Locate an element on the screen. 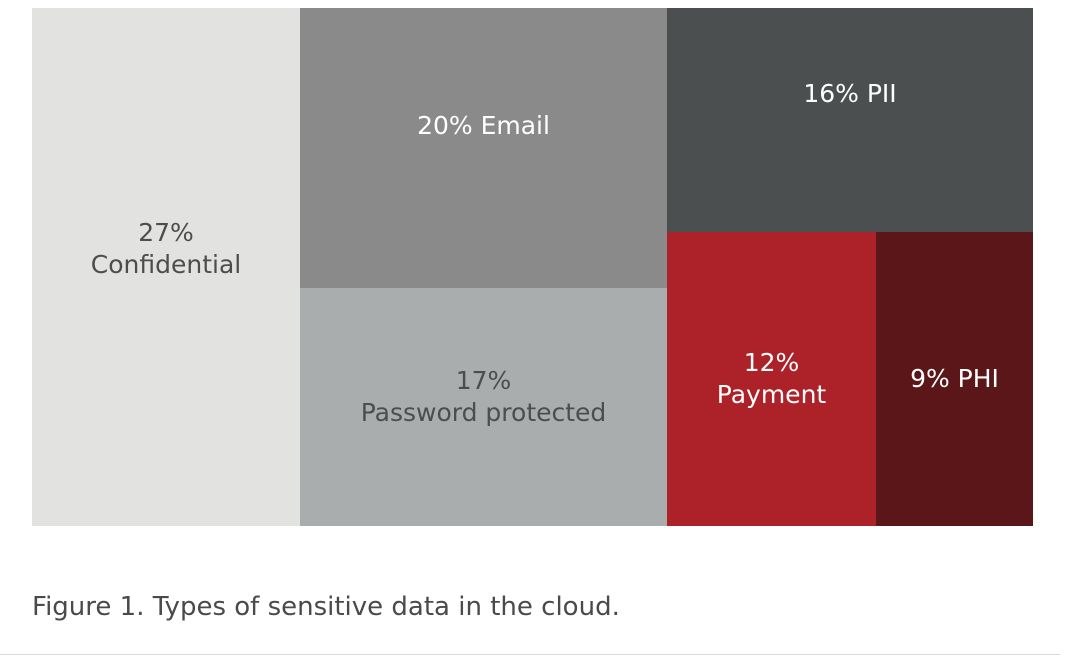  treemap-tile-phi: 9% PHI is located at coordinates (954, 379).